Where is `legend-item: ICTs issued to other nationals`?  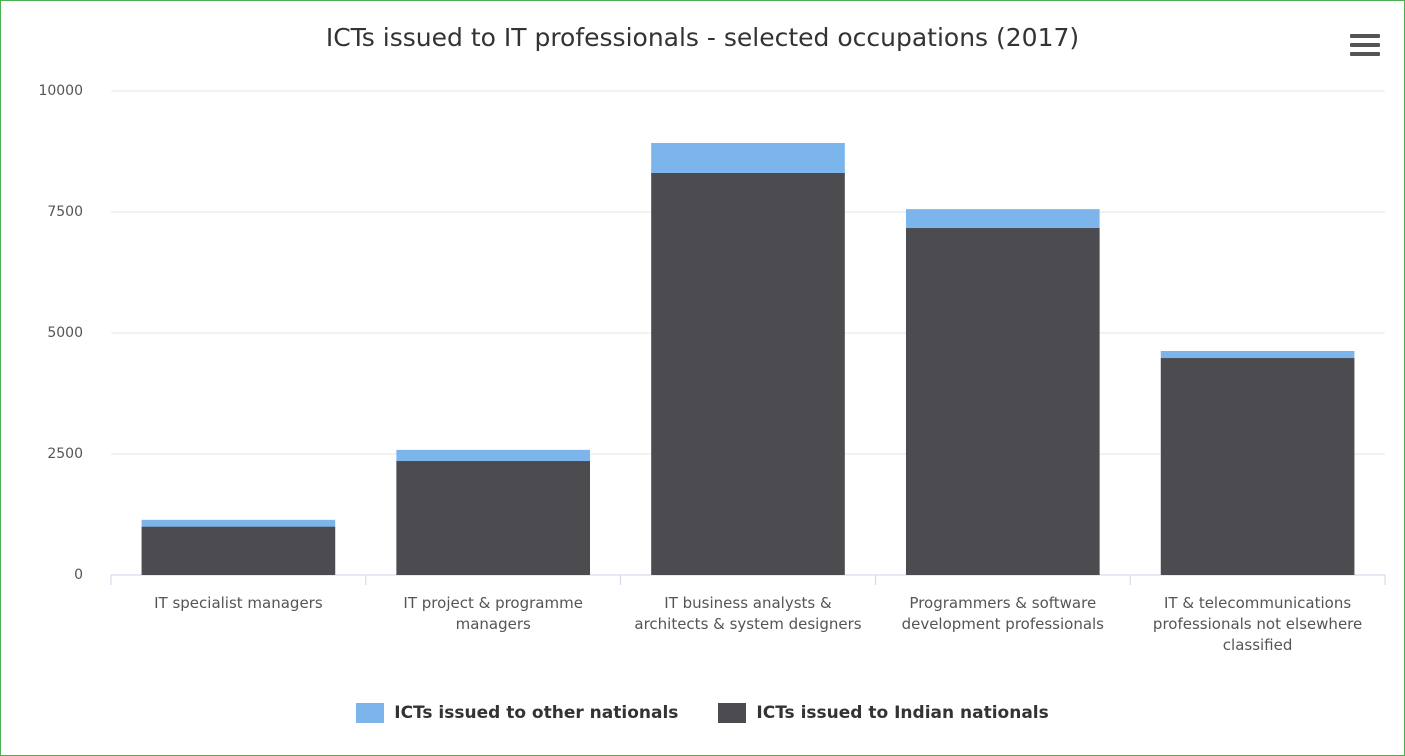
legend-item: ICTs issued to other nationals is located at coordinates (517, 713).